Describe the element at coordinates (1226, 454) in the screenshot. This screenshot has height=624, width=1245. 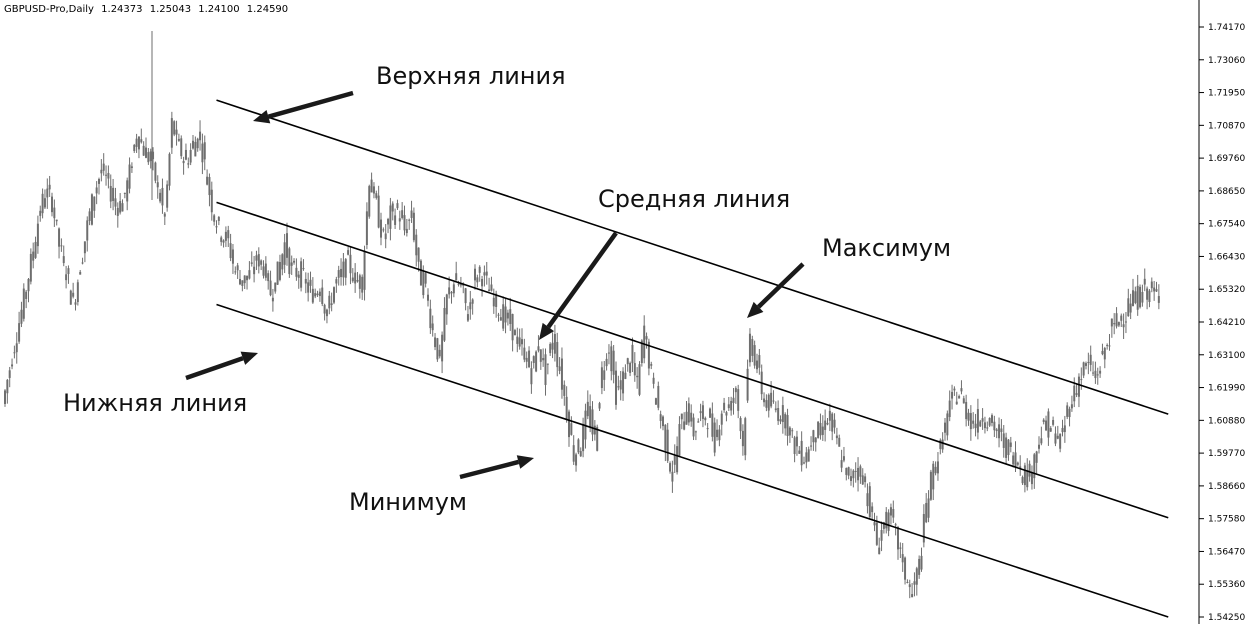
I see `price-tick-label: 1.59770` at that location.